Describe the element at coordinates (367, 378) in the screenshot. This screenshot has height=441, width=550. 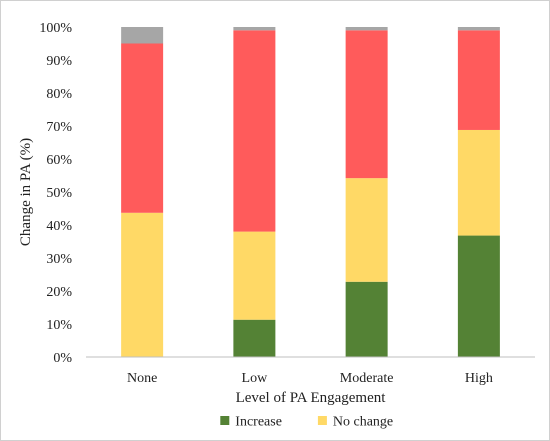
I see `x-tick-label: Moderate` at that location.